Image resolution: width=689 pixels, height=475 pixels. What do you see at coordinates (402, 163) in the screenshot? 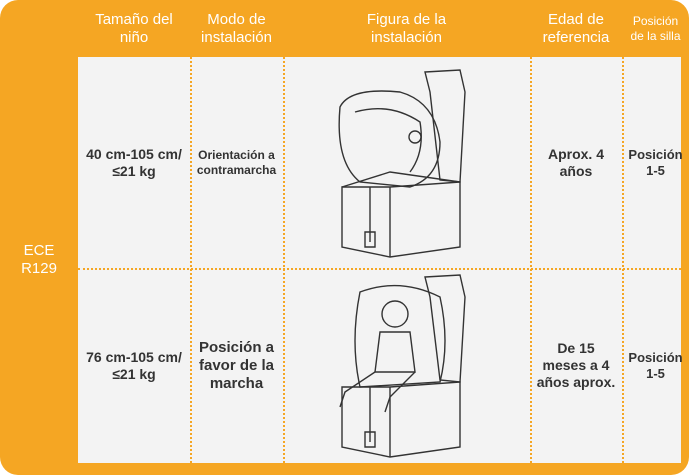
I see `rear-facing-seat-illustration` at bounding box center [402, 163].